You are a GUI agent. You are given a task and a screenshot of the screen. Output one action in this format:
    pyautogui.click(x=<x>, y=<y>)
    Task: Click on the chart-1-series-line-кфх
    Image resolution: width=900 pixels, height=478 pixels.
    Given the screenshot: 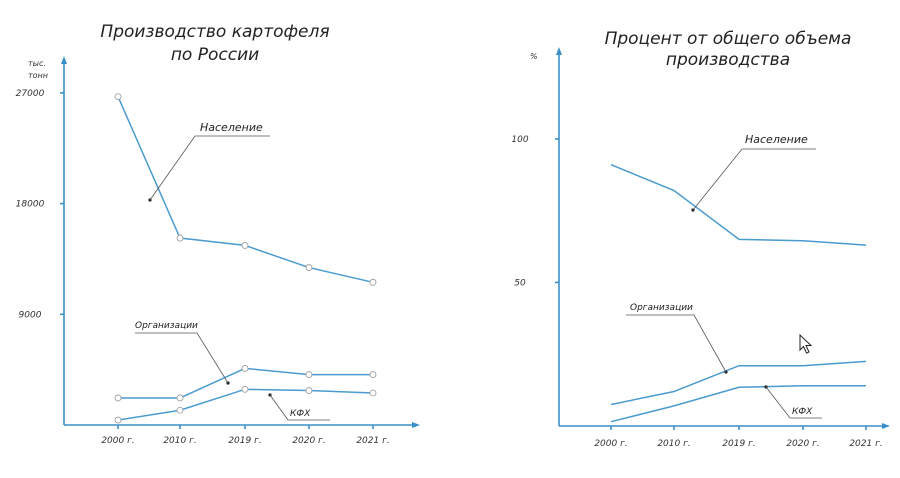 What is the action you would take?
    pyautogui.click(x=245, y=404)
    